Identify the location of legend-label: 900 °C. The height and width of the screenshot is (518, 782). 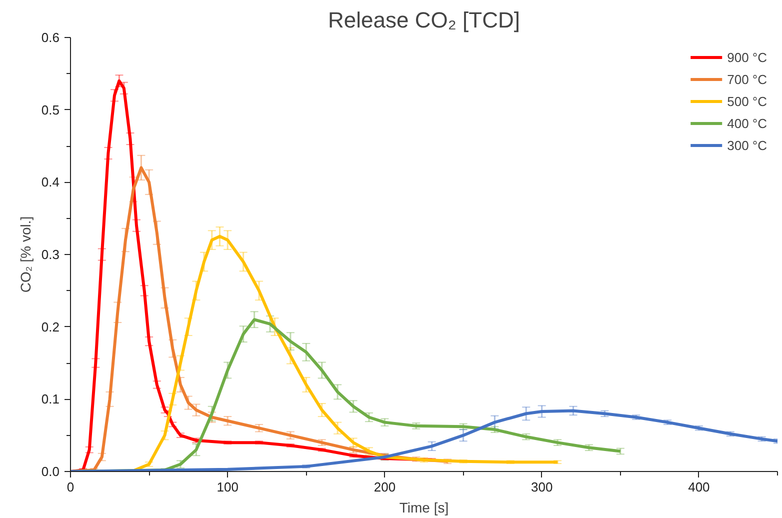
(747, 57).